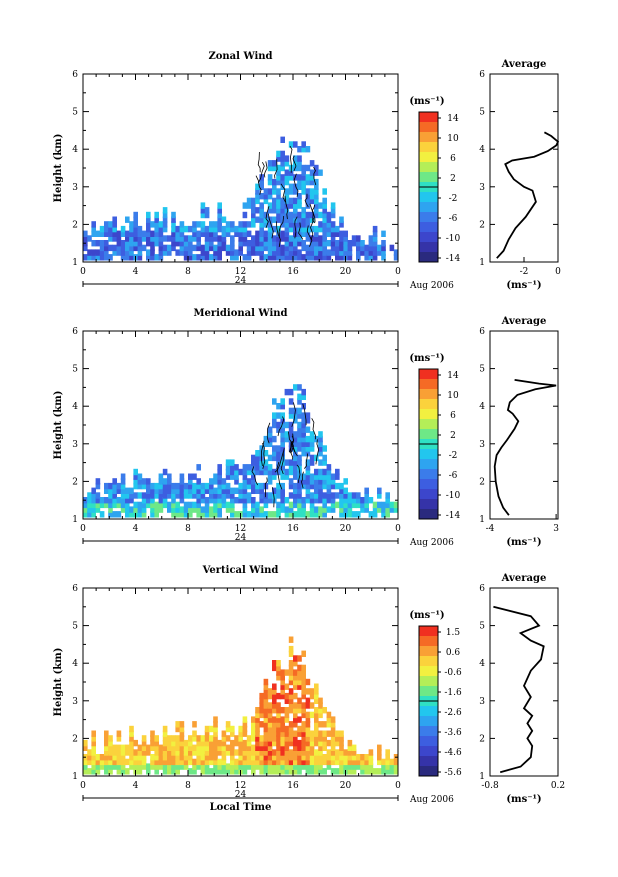  I want to click on y-tick-label: 1, so click(75, 263).